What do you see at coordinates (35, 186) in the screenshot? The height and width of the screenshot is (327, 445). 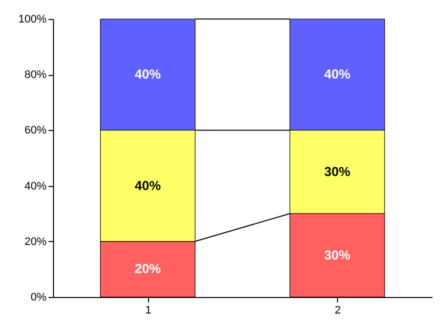 I see `y-tick-label: 40%` at bounding box center [35, 186].